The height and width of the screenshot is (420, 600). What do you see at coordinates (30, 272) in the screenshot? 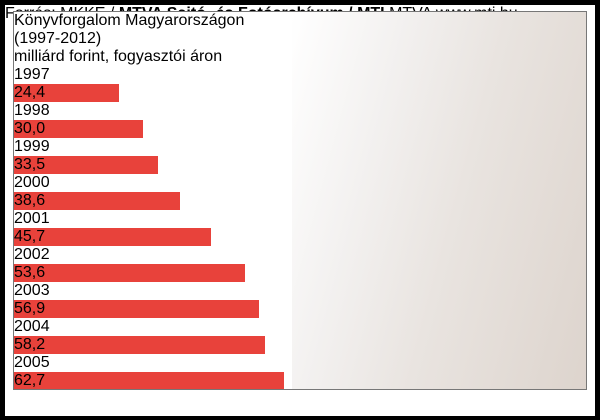
I see `value-label: 53,6` at bounding box center [30, 272].